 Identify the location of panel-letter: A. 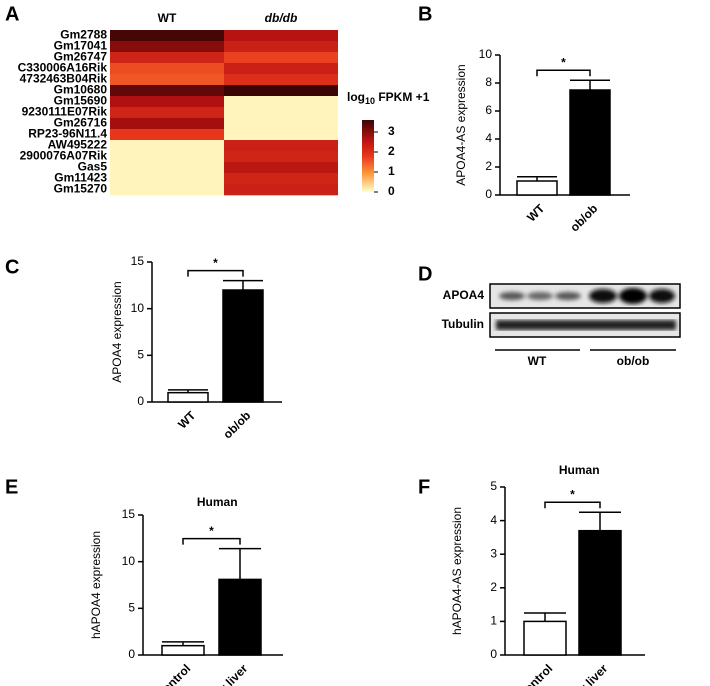
(12, 14).